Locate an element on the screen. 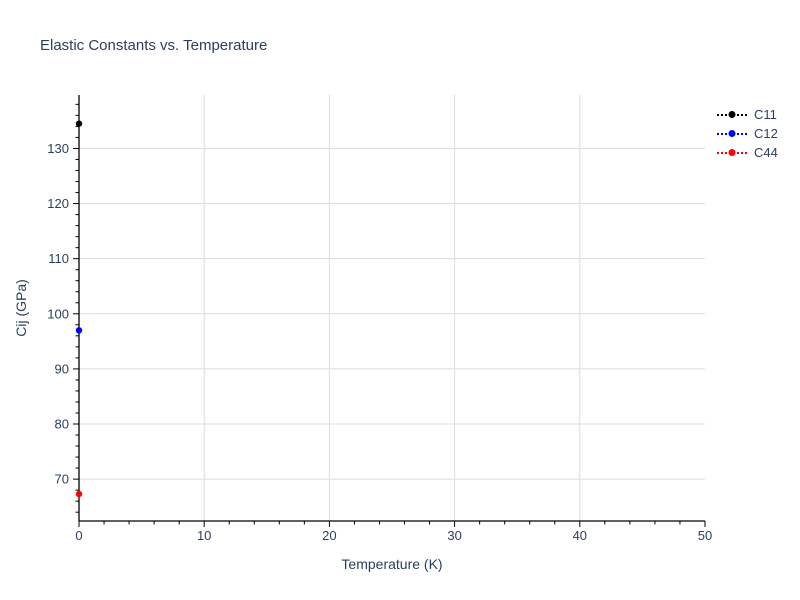  y-tick-label: 90 is located at coordinates (62, 368).